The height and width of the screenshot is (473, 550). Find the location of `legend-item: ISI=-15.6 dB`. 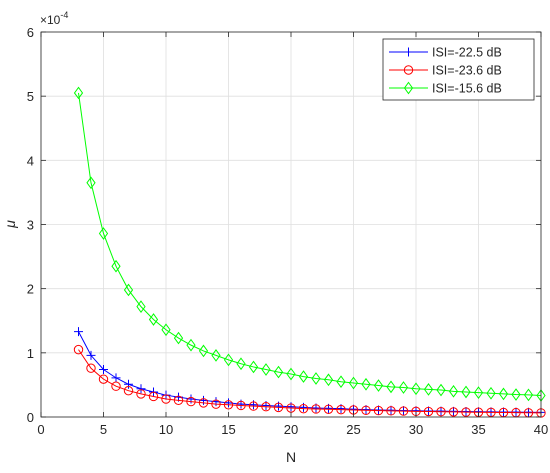

legend-item: ISI=-15.6 dB is located at coordinates (445, 89).